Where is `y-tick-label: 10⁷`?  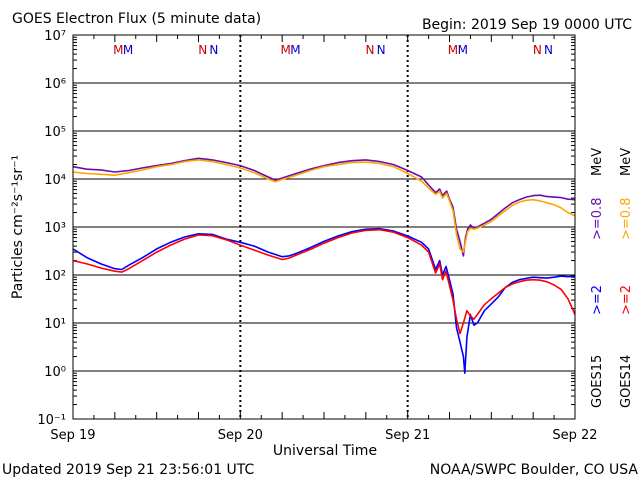 y-tick-label: 10⁷ is located at coordinates (55, 36).